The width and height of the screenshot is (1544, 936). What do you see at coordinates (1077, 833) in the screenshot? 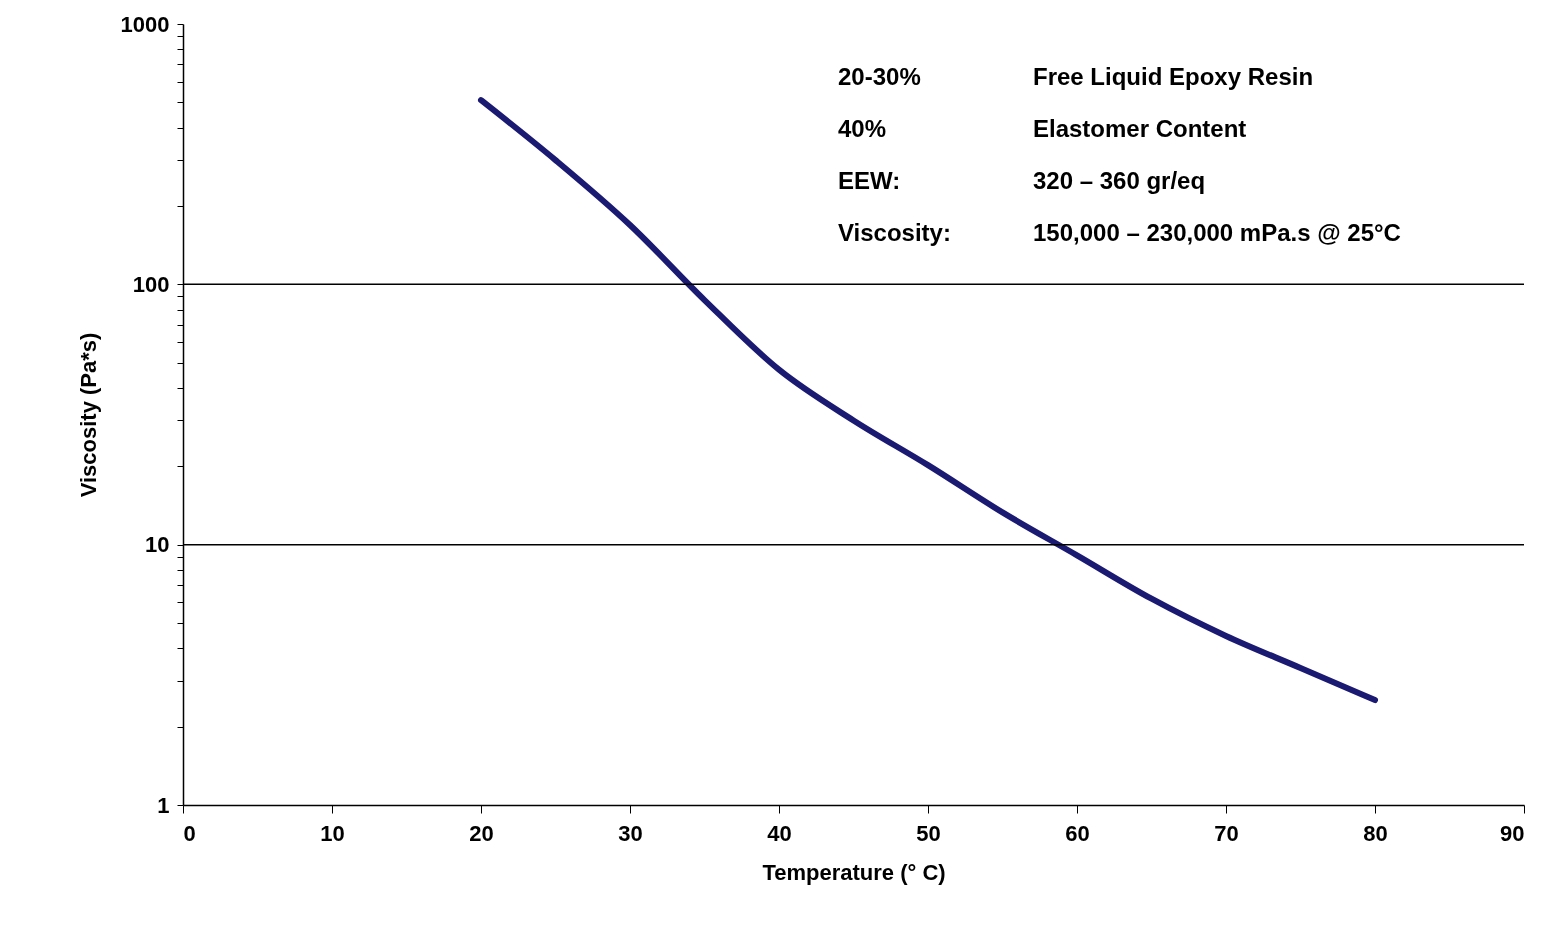
I see `x-tick-label: 60` at bounding box center [1077, 833].